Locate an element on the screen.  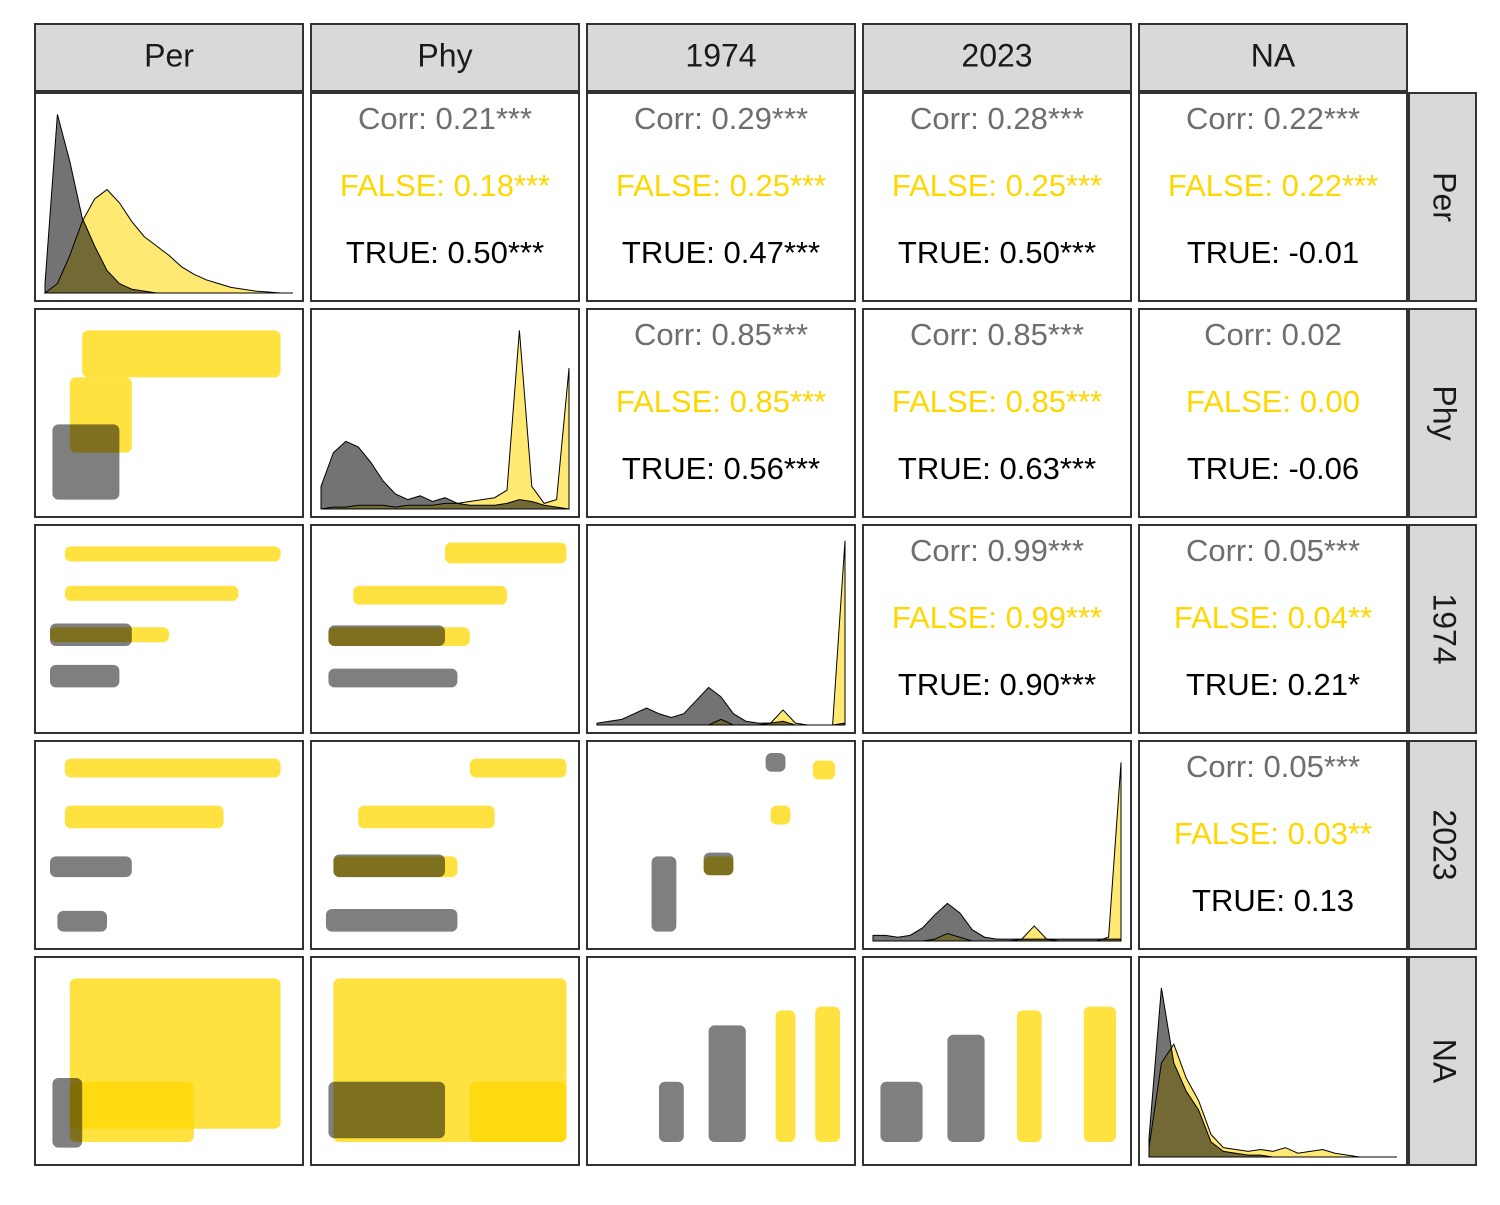
correlation-text: Corr: 0.02 is located at coordinates (1273, 334).